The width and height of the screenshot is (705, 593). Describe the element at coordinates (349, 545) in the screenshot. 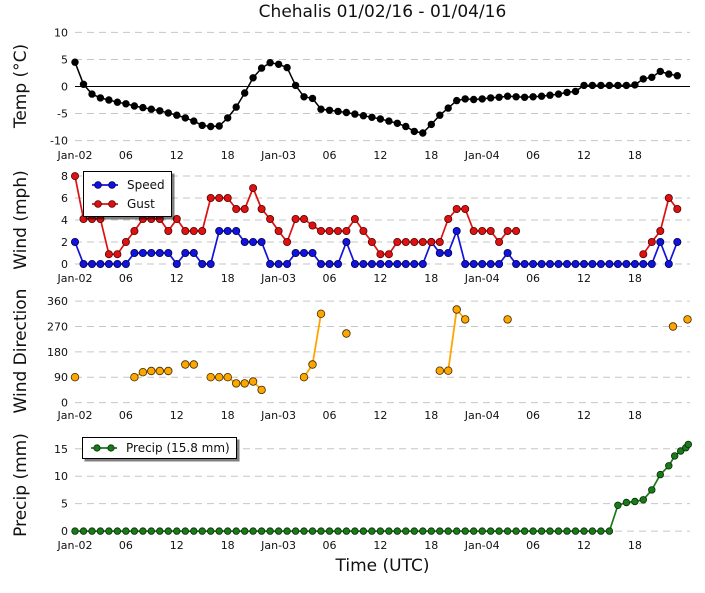

I see `precipitation-xticks: Jan-02 06 12 18 Jan-03 06 12 18 Jan-04 06 12 18` at that location.